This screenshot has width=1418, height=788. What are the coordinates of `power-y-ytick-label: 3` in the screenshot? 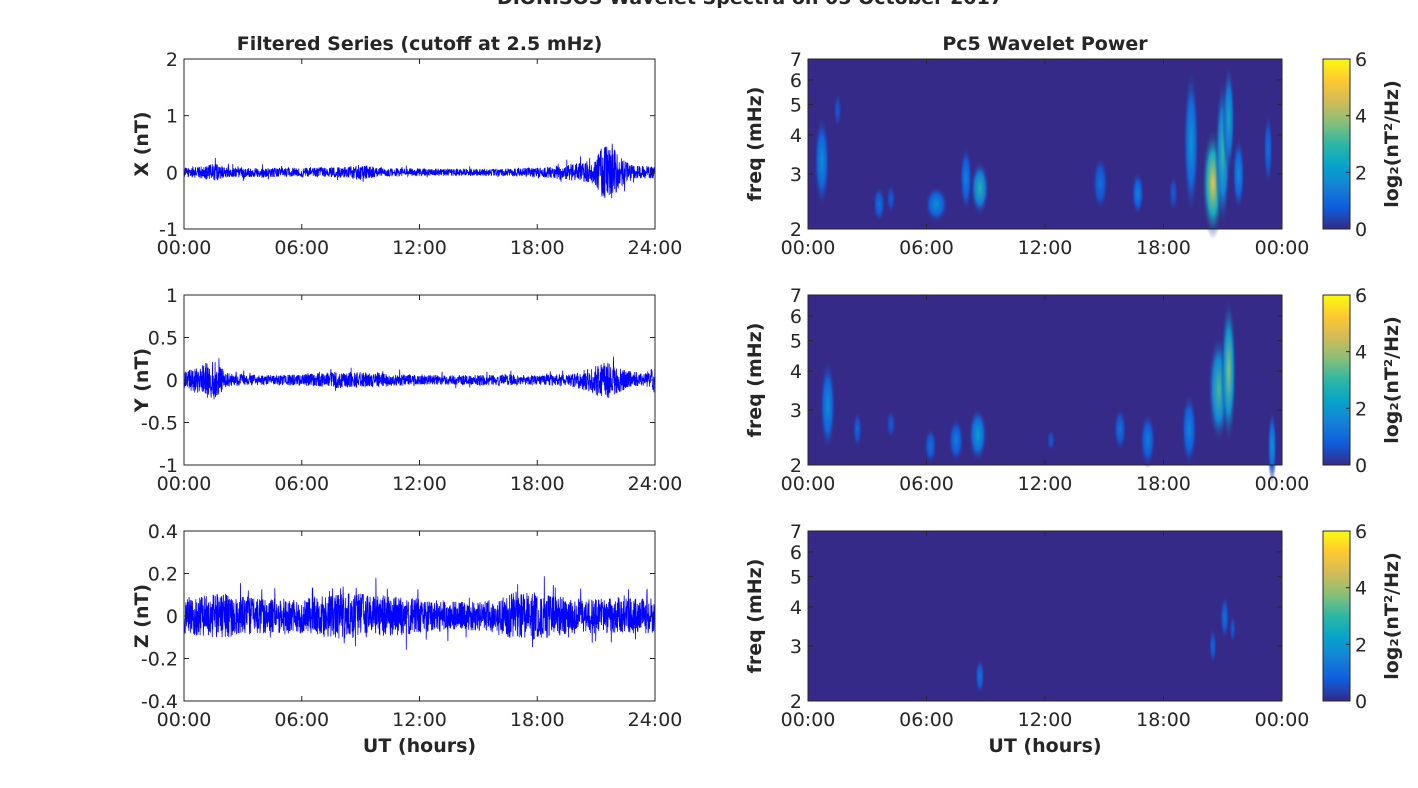 It's located at (796, 411).